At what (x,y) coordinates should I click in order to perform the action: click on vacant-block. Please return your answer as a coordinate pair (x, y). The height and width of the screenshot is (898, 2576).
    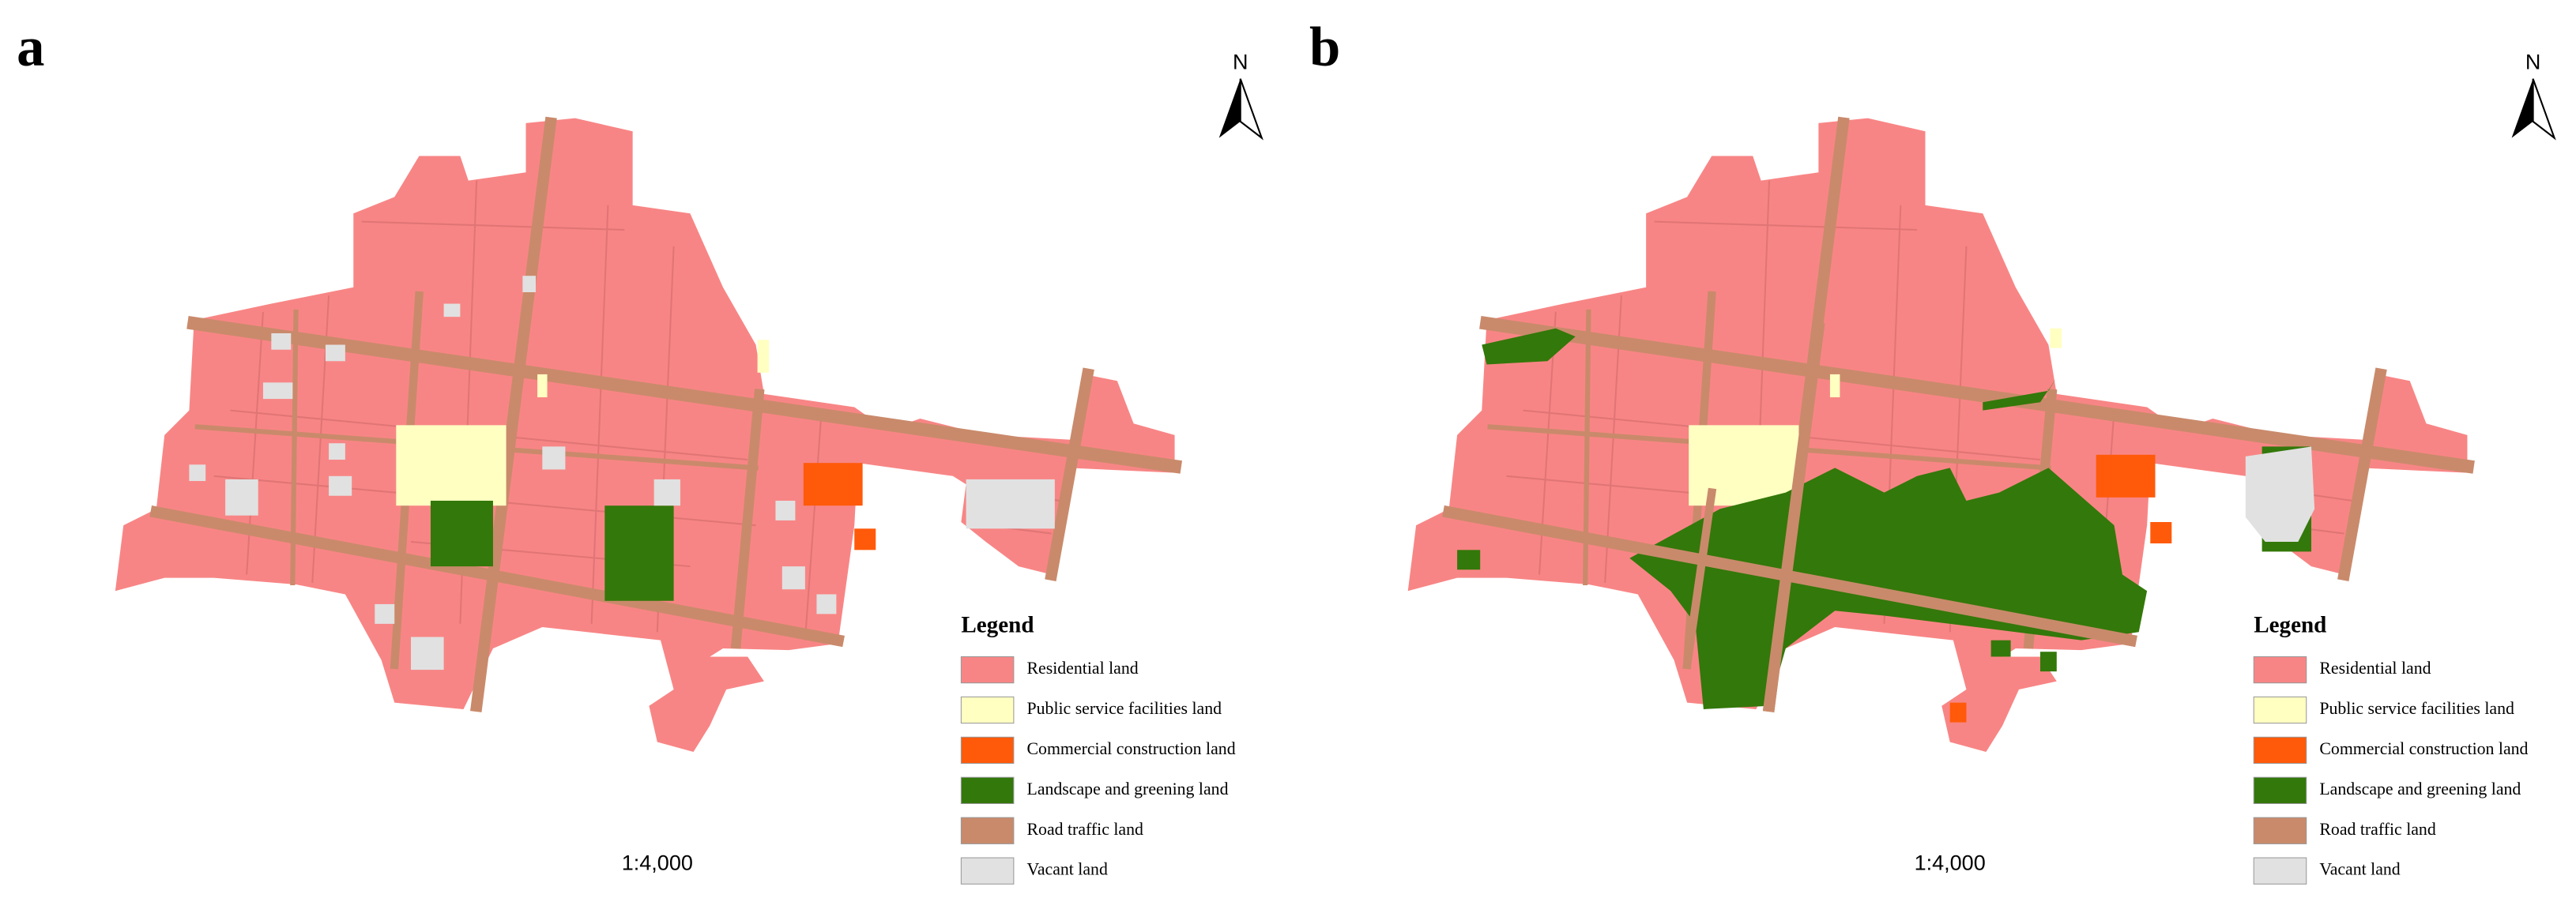
    Looking at the image, I should click on (2280, 494).